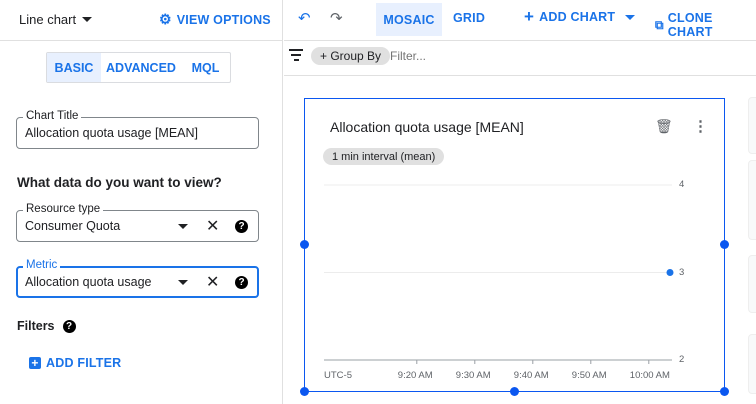 The image size is (756, 404). Describe the element at coordinates (724, 391) in the screenshot. I see `resize-handle-bottom-right` at that location.